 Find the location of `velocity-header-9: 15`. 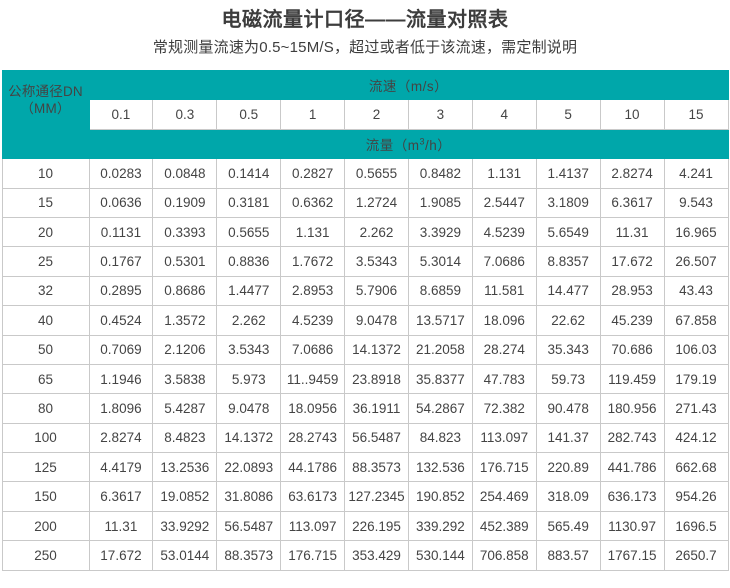

velocity-header-9: 15 is located at coordinates (696, 114).